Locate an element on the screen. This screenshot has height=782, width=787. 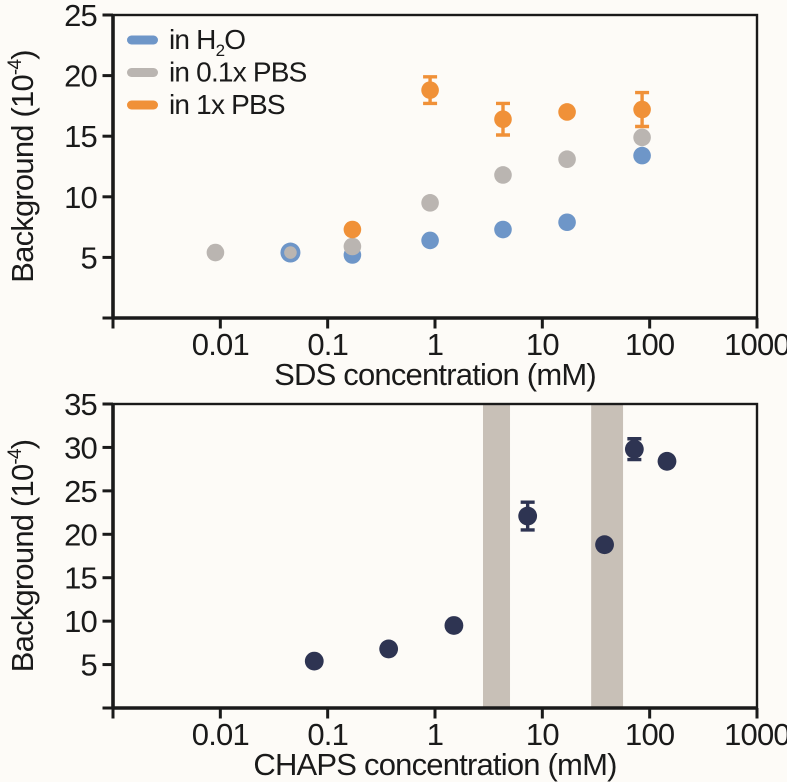
x-axis-label: CHAPS concentration (mM) is located at coordinates (434, 764).